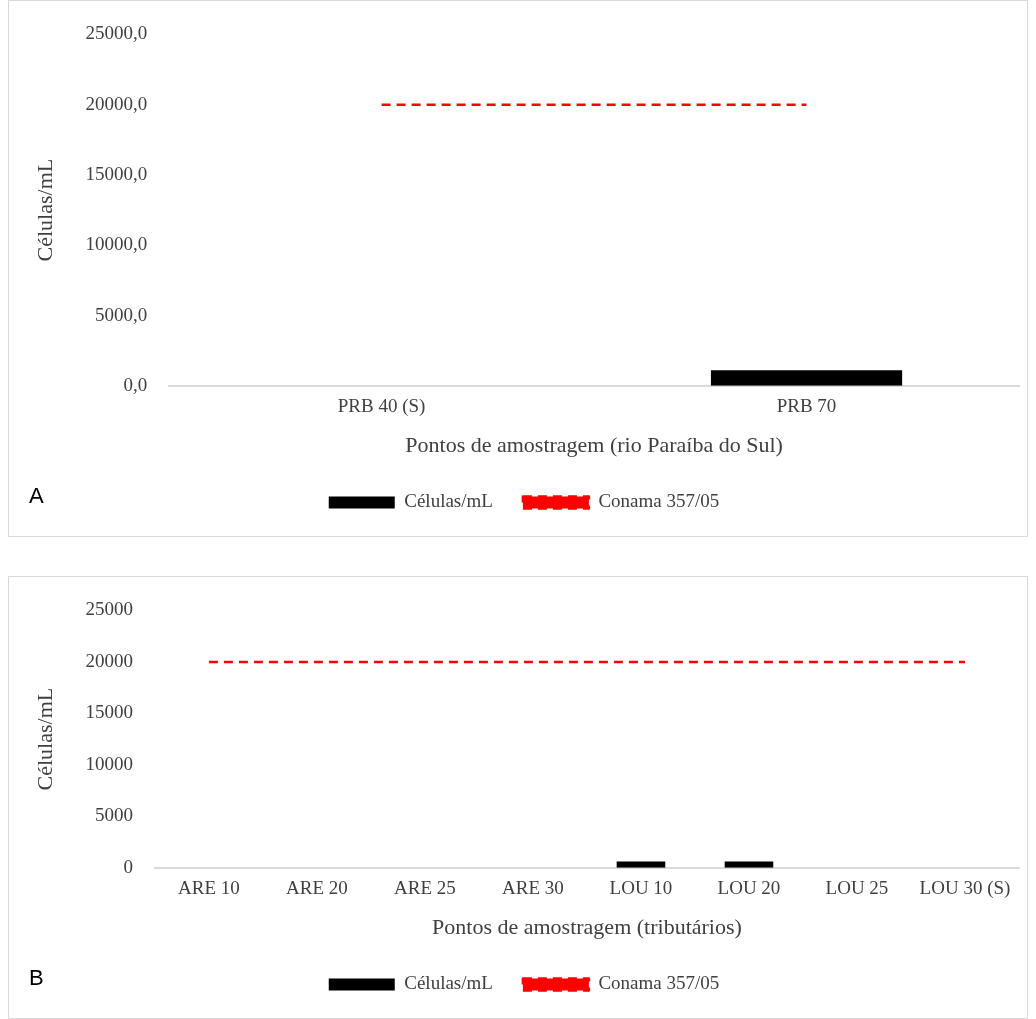  Describe the element at coordinates (113, 815) in the screenshot. I see `y-tick-label: 5000` at that location.